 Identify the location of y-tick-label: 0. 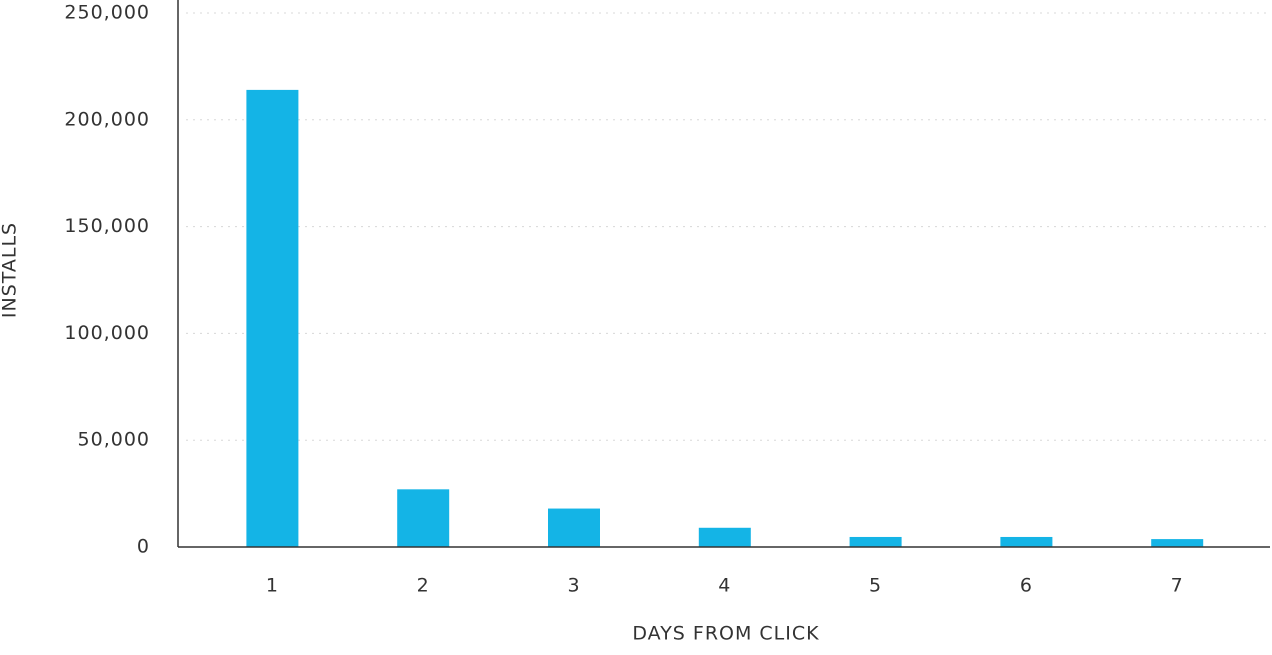
(143, 547).